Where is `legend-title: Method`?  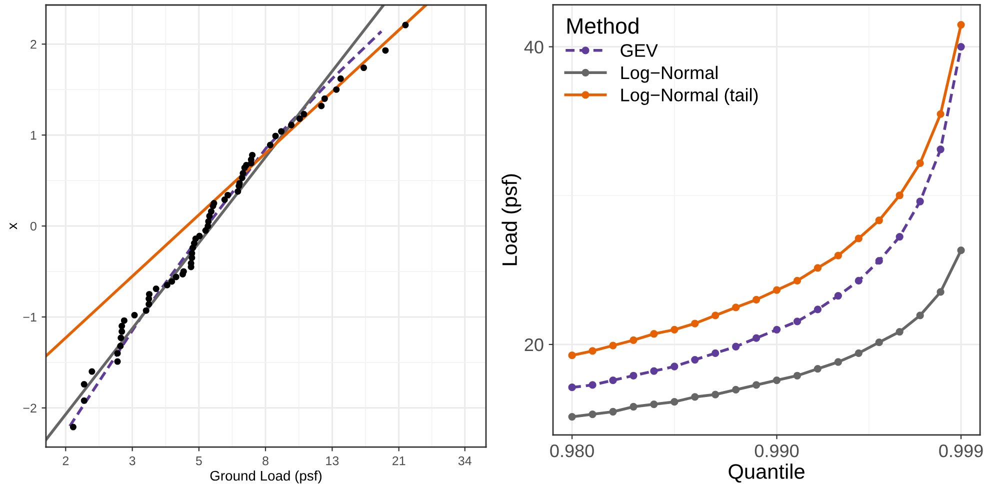 legend-title: Method is located at coordinates (602, 26).